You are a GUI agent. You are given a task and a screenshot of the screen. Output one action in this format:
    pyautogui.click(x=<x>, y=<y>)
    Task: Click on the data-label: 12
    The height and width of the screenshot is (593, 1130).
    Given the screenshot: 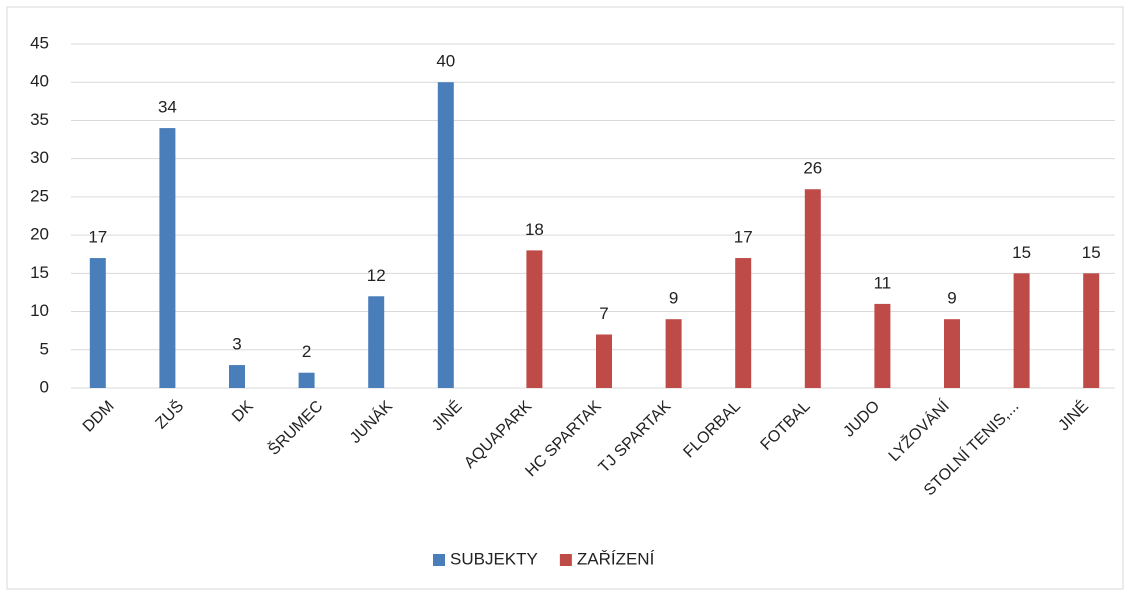 What is the action you would take?
    pyautogui.click(x=376, y=275)
    